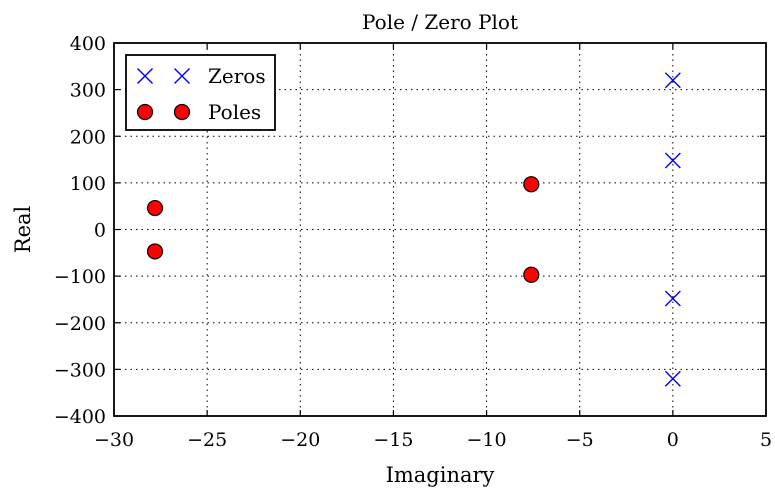  Describe the element at coordinates (163, 76) in the screenshot. I see `legend-zeros-marker` at that location.